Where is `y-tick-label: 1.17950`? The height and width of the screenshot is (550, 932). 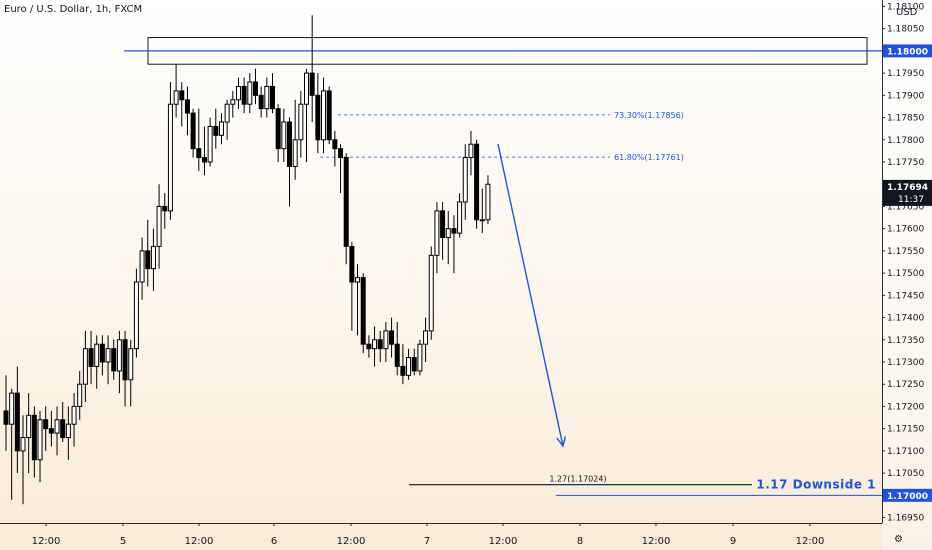
y-tick-label: 1.17950 is located at coordinates (905, 74).